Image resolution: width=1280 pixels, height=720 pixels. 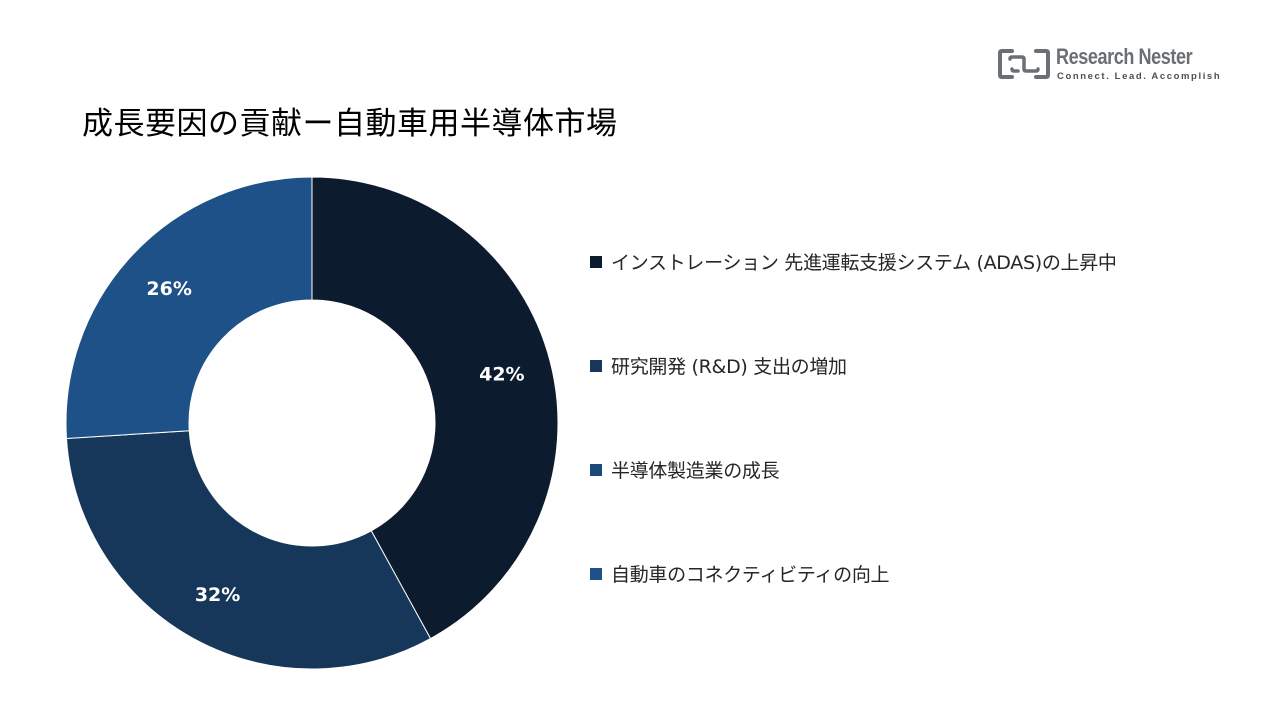 What do you see at coordinates (501, 374) in the screenshot?
I see `slice-label-0: 42%` at bounding box center [501, 374].